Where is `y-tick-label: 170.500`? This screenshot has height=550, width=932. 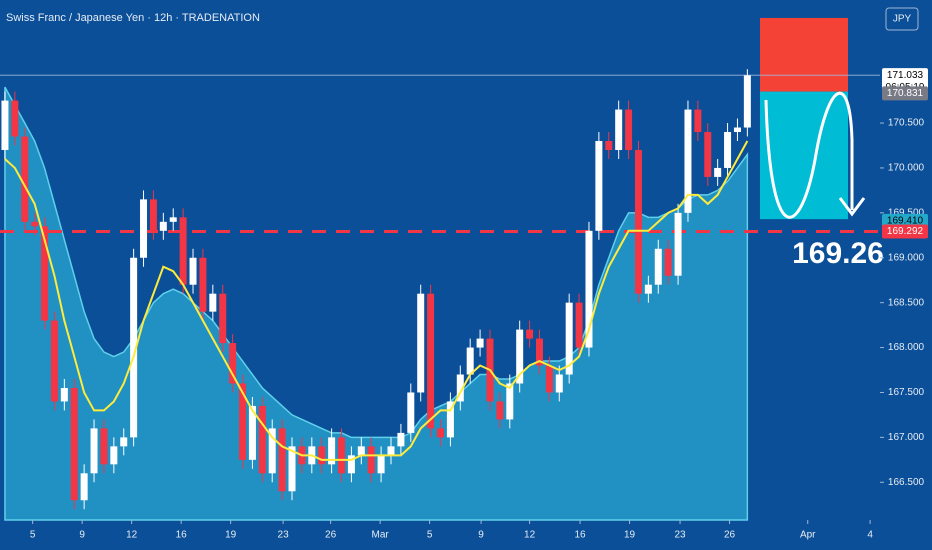 y-tick-label: 170.500 is located at coordinates (906, 123).